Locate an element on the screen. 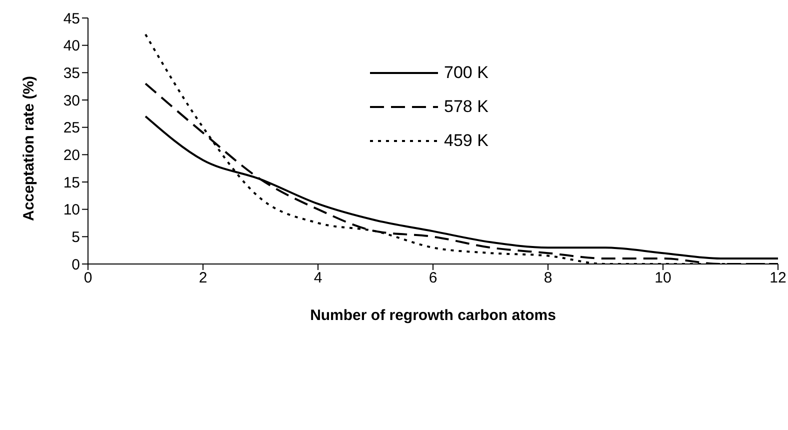  x-axis-title: Number of regrowth carbon atoms is located at coordinates (433, 315).